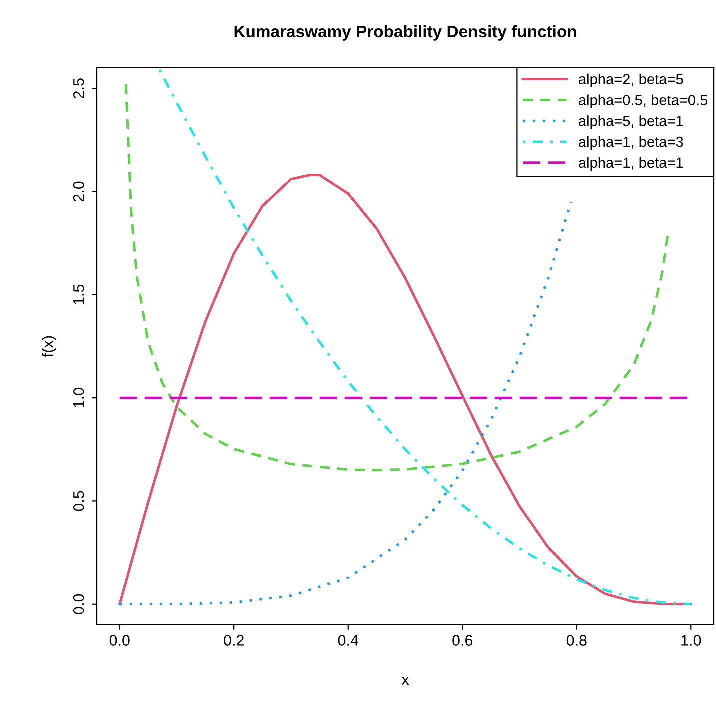 The image size is (716, 706). Describe the element at coordinates (631, 81) in the screenshot. I see `legend-label: alpha=2, beta=5` at that location.